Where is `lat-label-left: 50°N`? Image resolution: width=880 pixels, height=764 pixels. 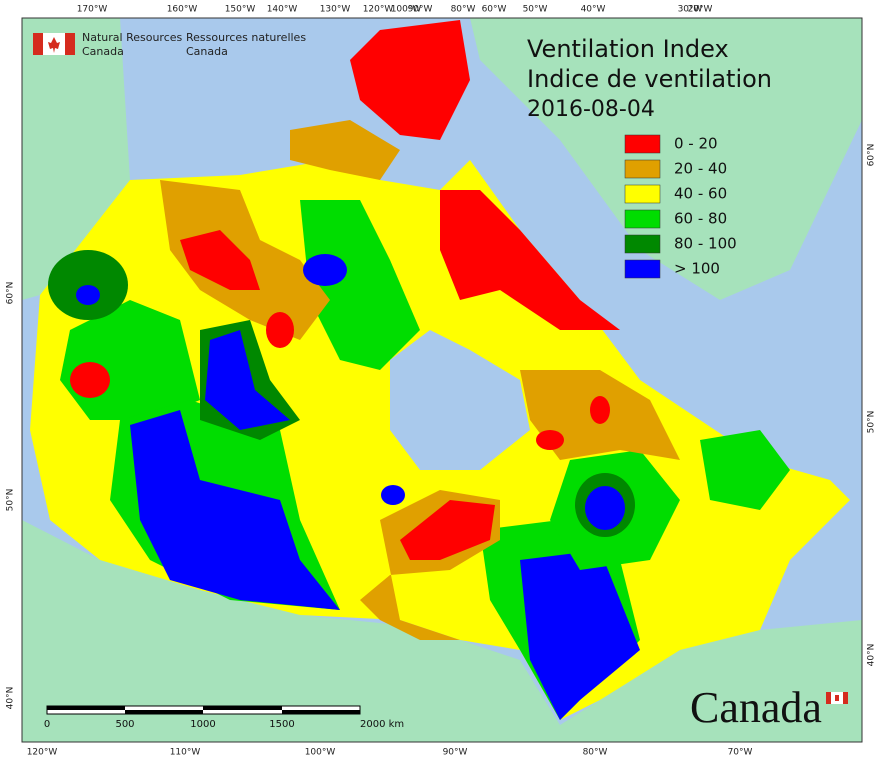 lat-label-left: 50°N is located at coordinates (11, 500).